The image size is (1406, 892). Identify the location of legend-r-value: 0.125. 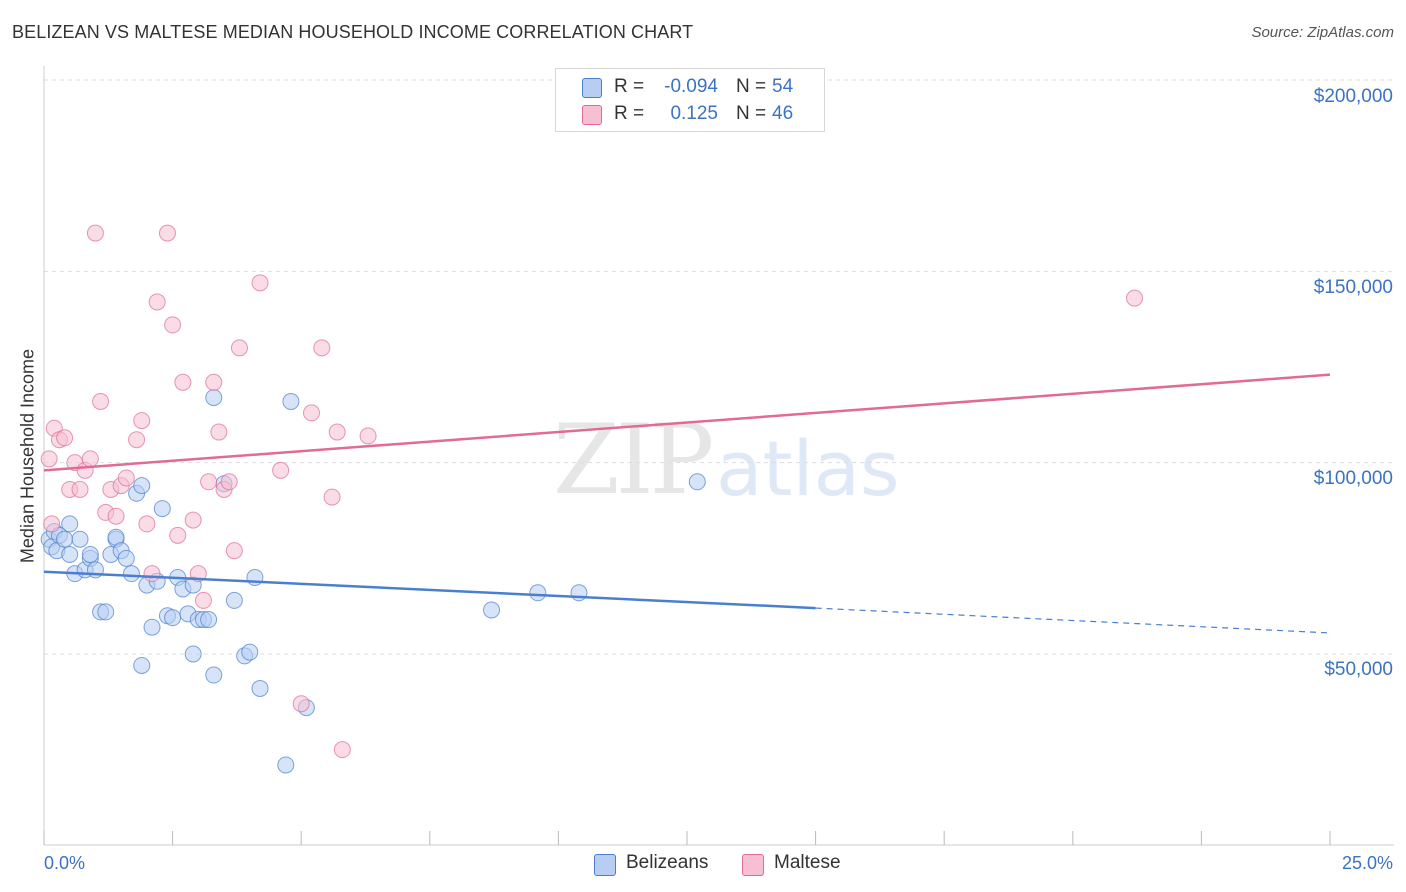
(694, 113).